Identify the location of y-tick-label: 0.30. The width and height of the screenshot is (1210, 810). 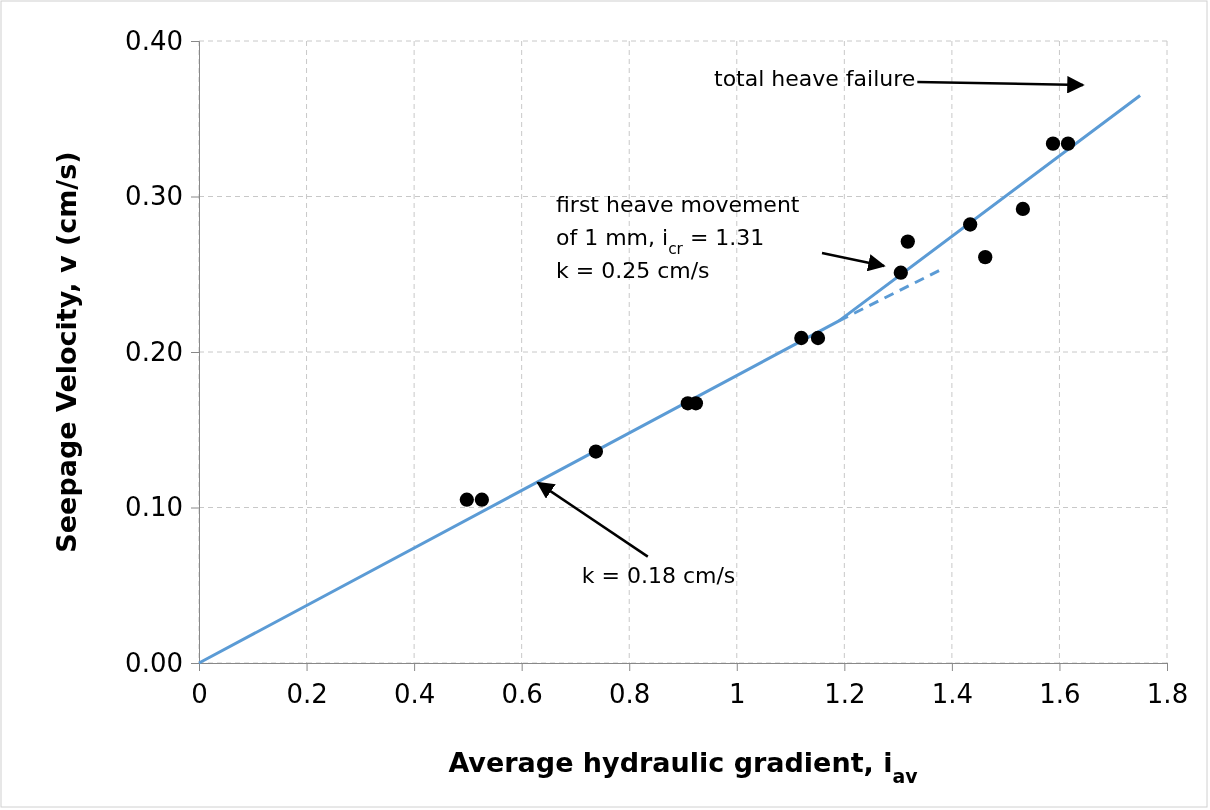
(154, 196).